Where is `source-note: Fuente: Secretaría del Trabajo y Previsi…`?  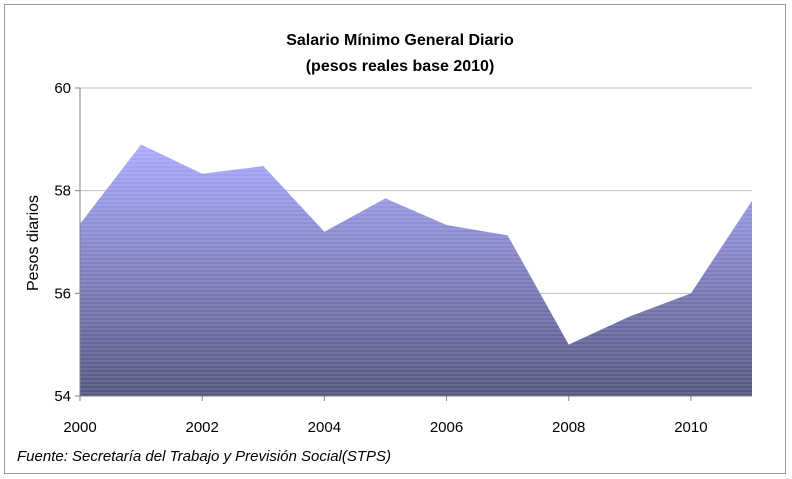
source-note: Fuente: Secretaría del Trabajo y Previsi… is located at coordinates (204, 456).